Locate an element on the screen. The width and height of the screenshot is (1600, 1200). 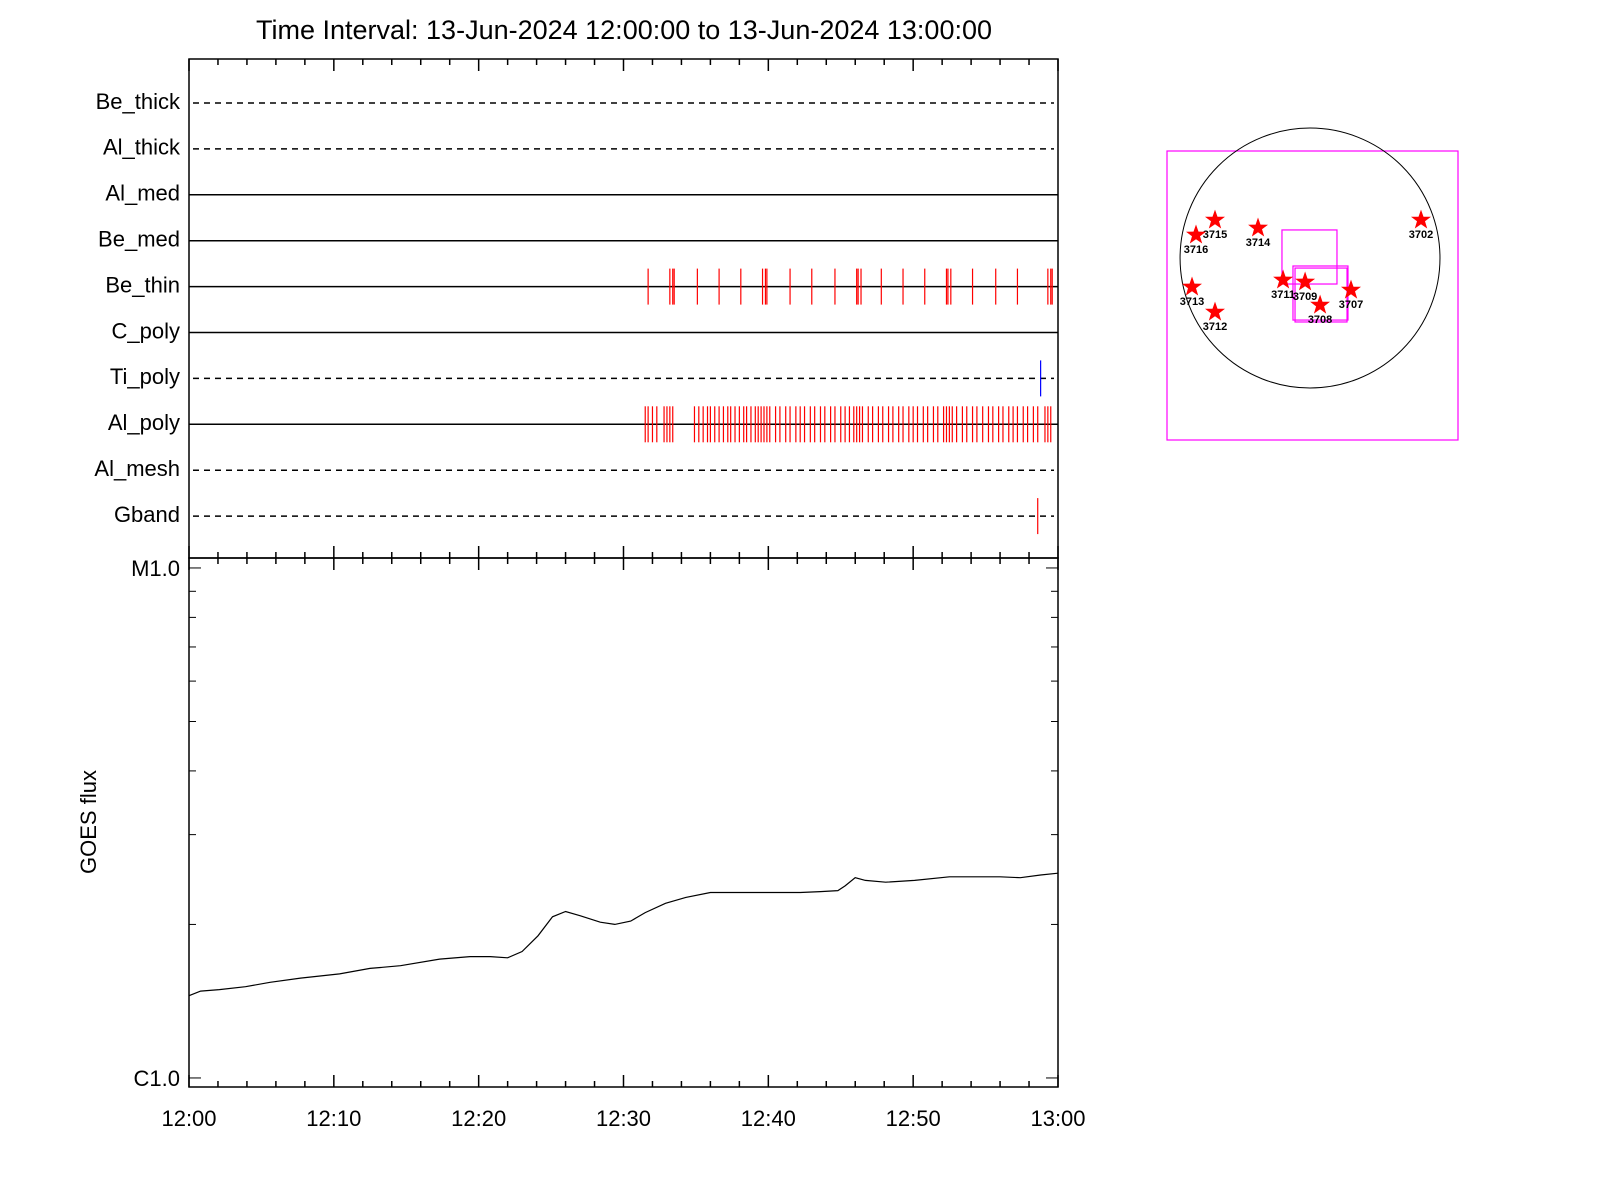
x-tick-label: 12:10 is located at coordinates (333, 1118).